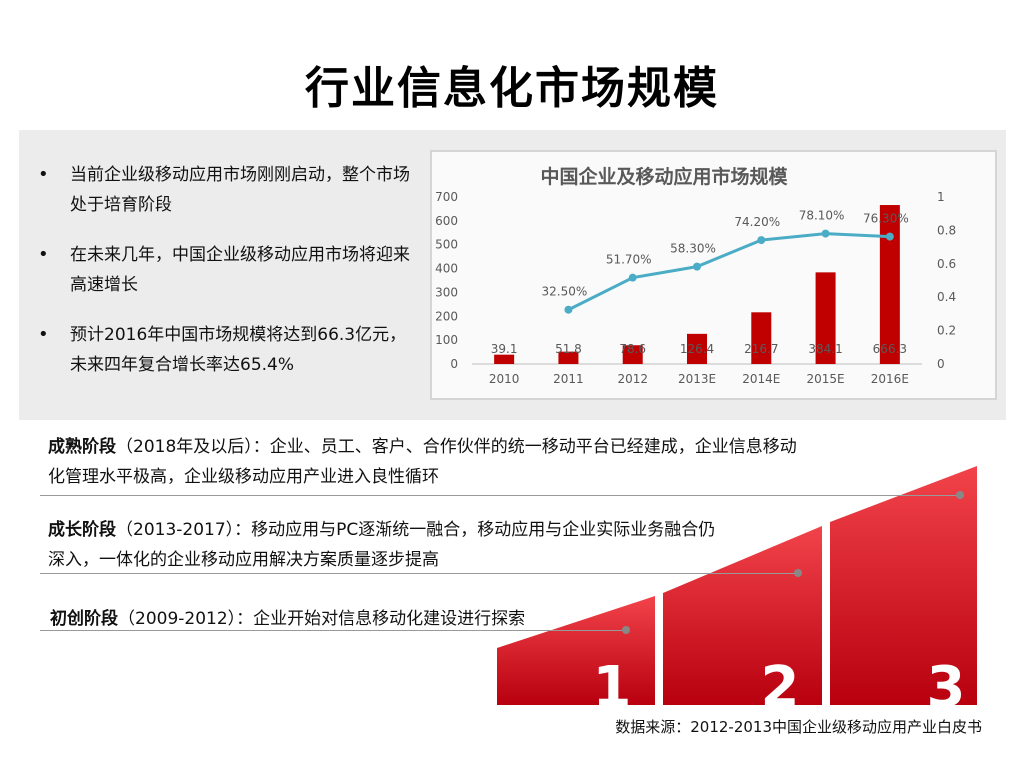 This screenshot has width=1024, height=768. I want to click on step-3-number: 3, so click(946, 687).